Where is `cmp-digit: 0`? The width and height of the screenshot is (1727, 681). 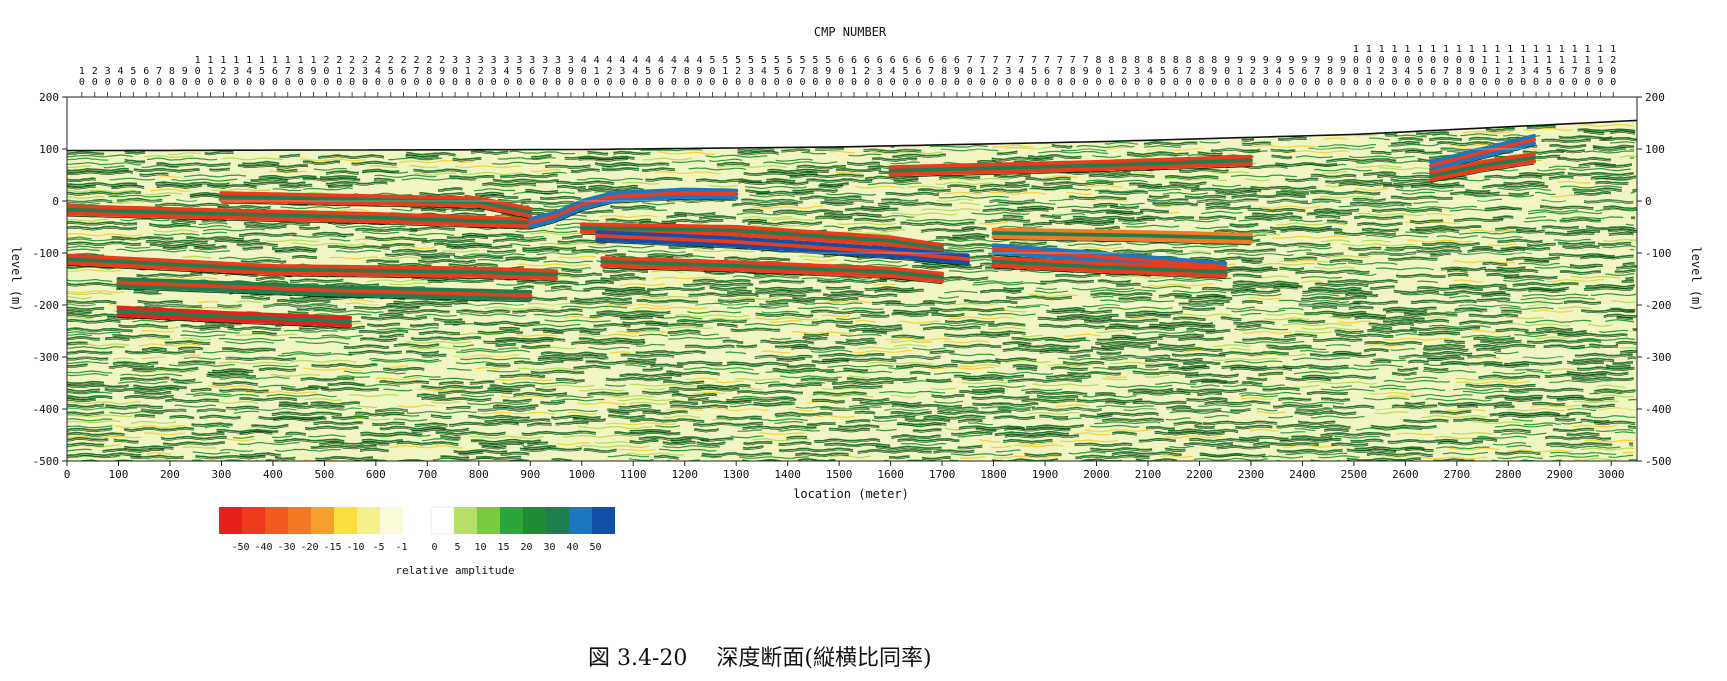
cmp-digit: 0 is located at coordinates (983, 82).